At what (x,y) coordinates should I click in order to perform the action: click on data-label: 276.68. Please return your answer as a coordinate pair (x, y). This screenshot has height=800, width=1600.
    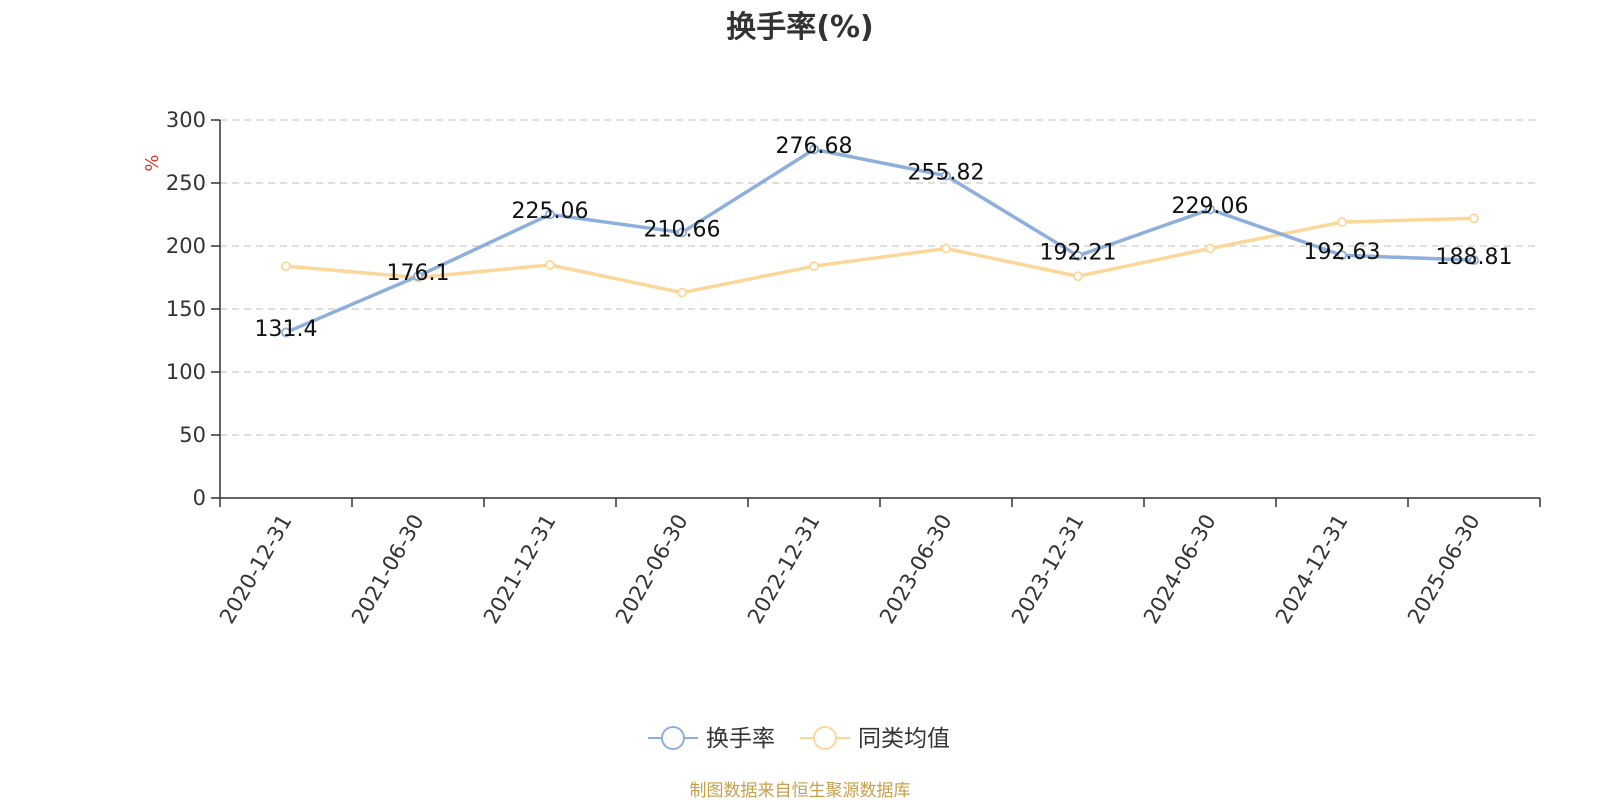
    Looking at the image, I should click on (814, 146).